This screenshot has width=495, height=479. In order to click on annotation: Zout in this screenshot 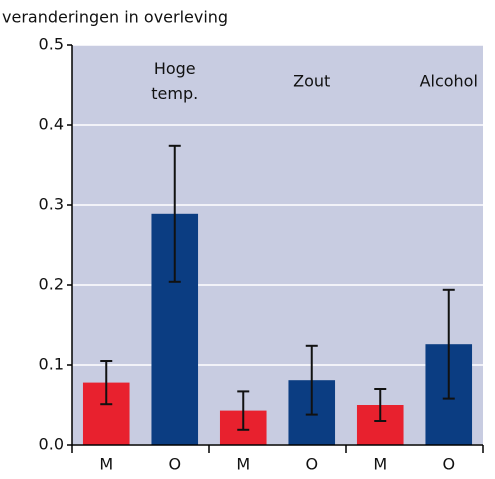, I will do `click(311, 81)`.